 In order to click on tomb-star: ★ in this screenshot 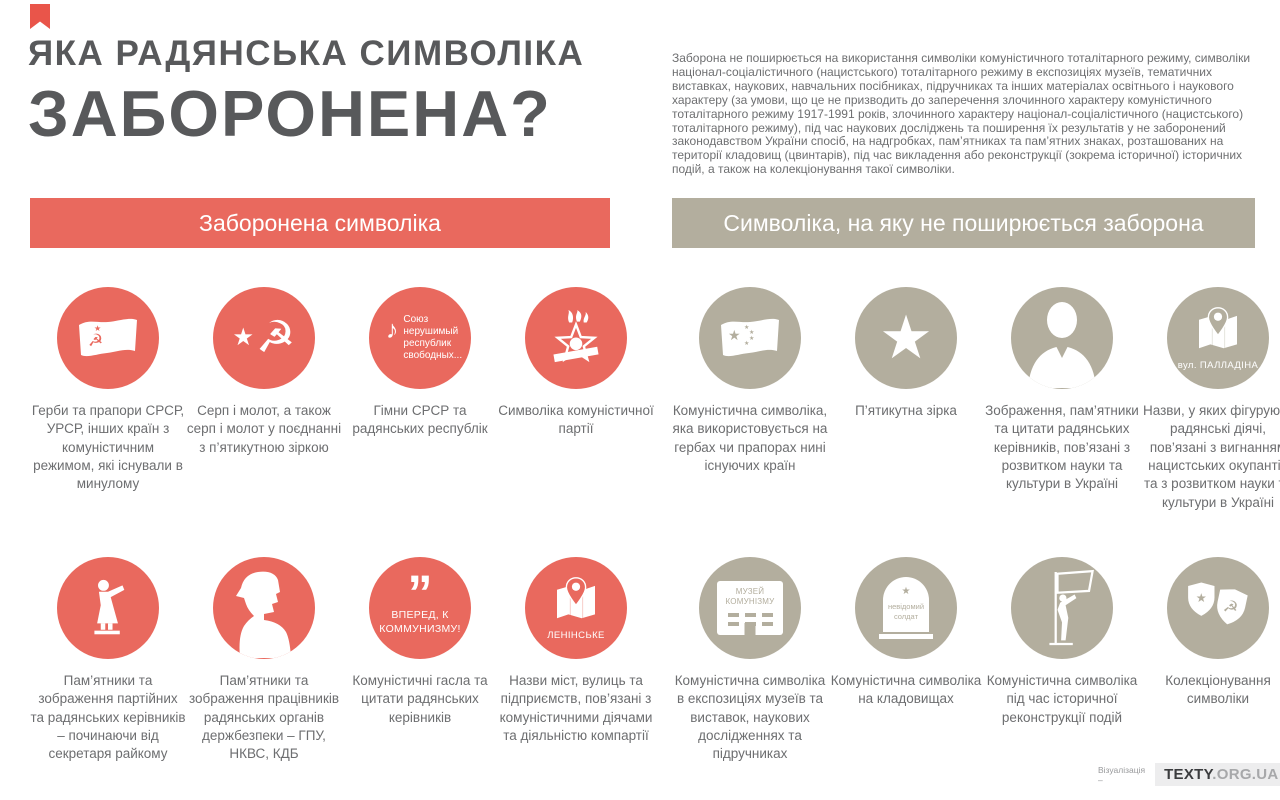, I will do `click(906, 591)`.